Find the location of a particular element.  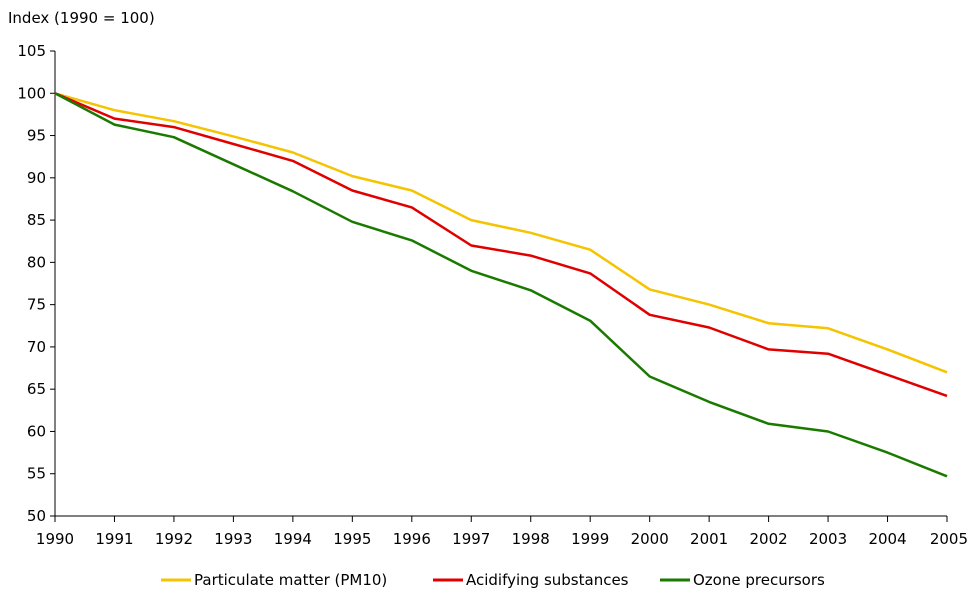

y-tick-label: 50 is located at coordinates (36, 516).